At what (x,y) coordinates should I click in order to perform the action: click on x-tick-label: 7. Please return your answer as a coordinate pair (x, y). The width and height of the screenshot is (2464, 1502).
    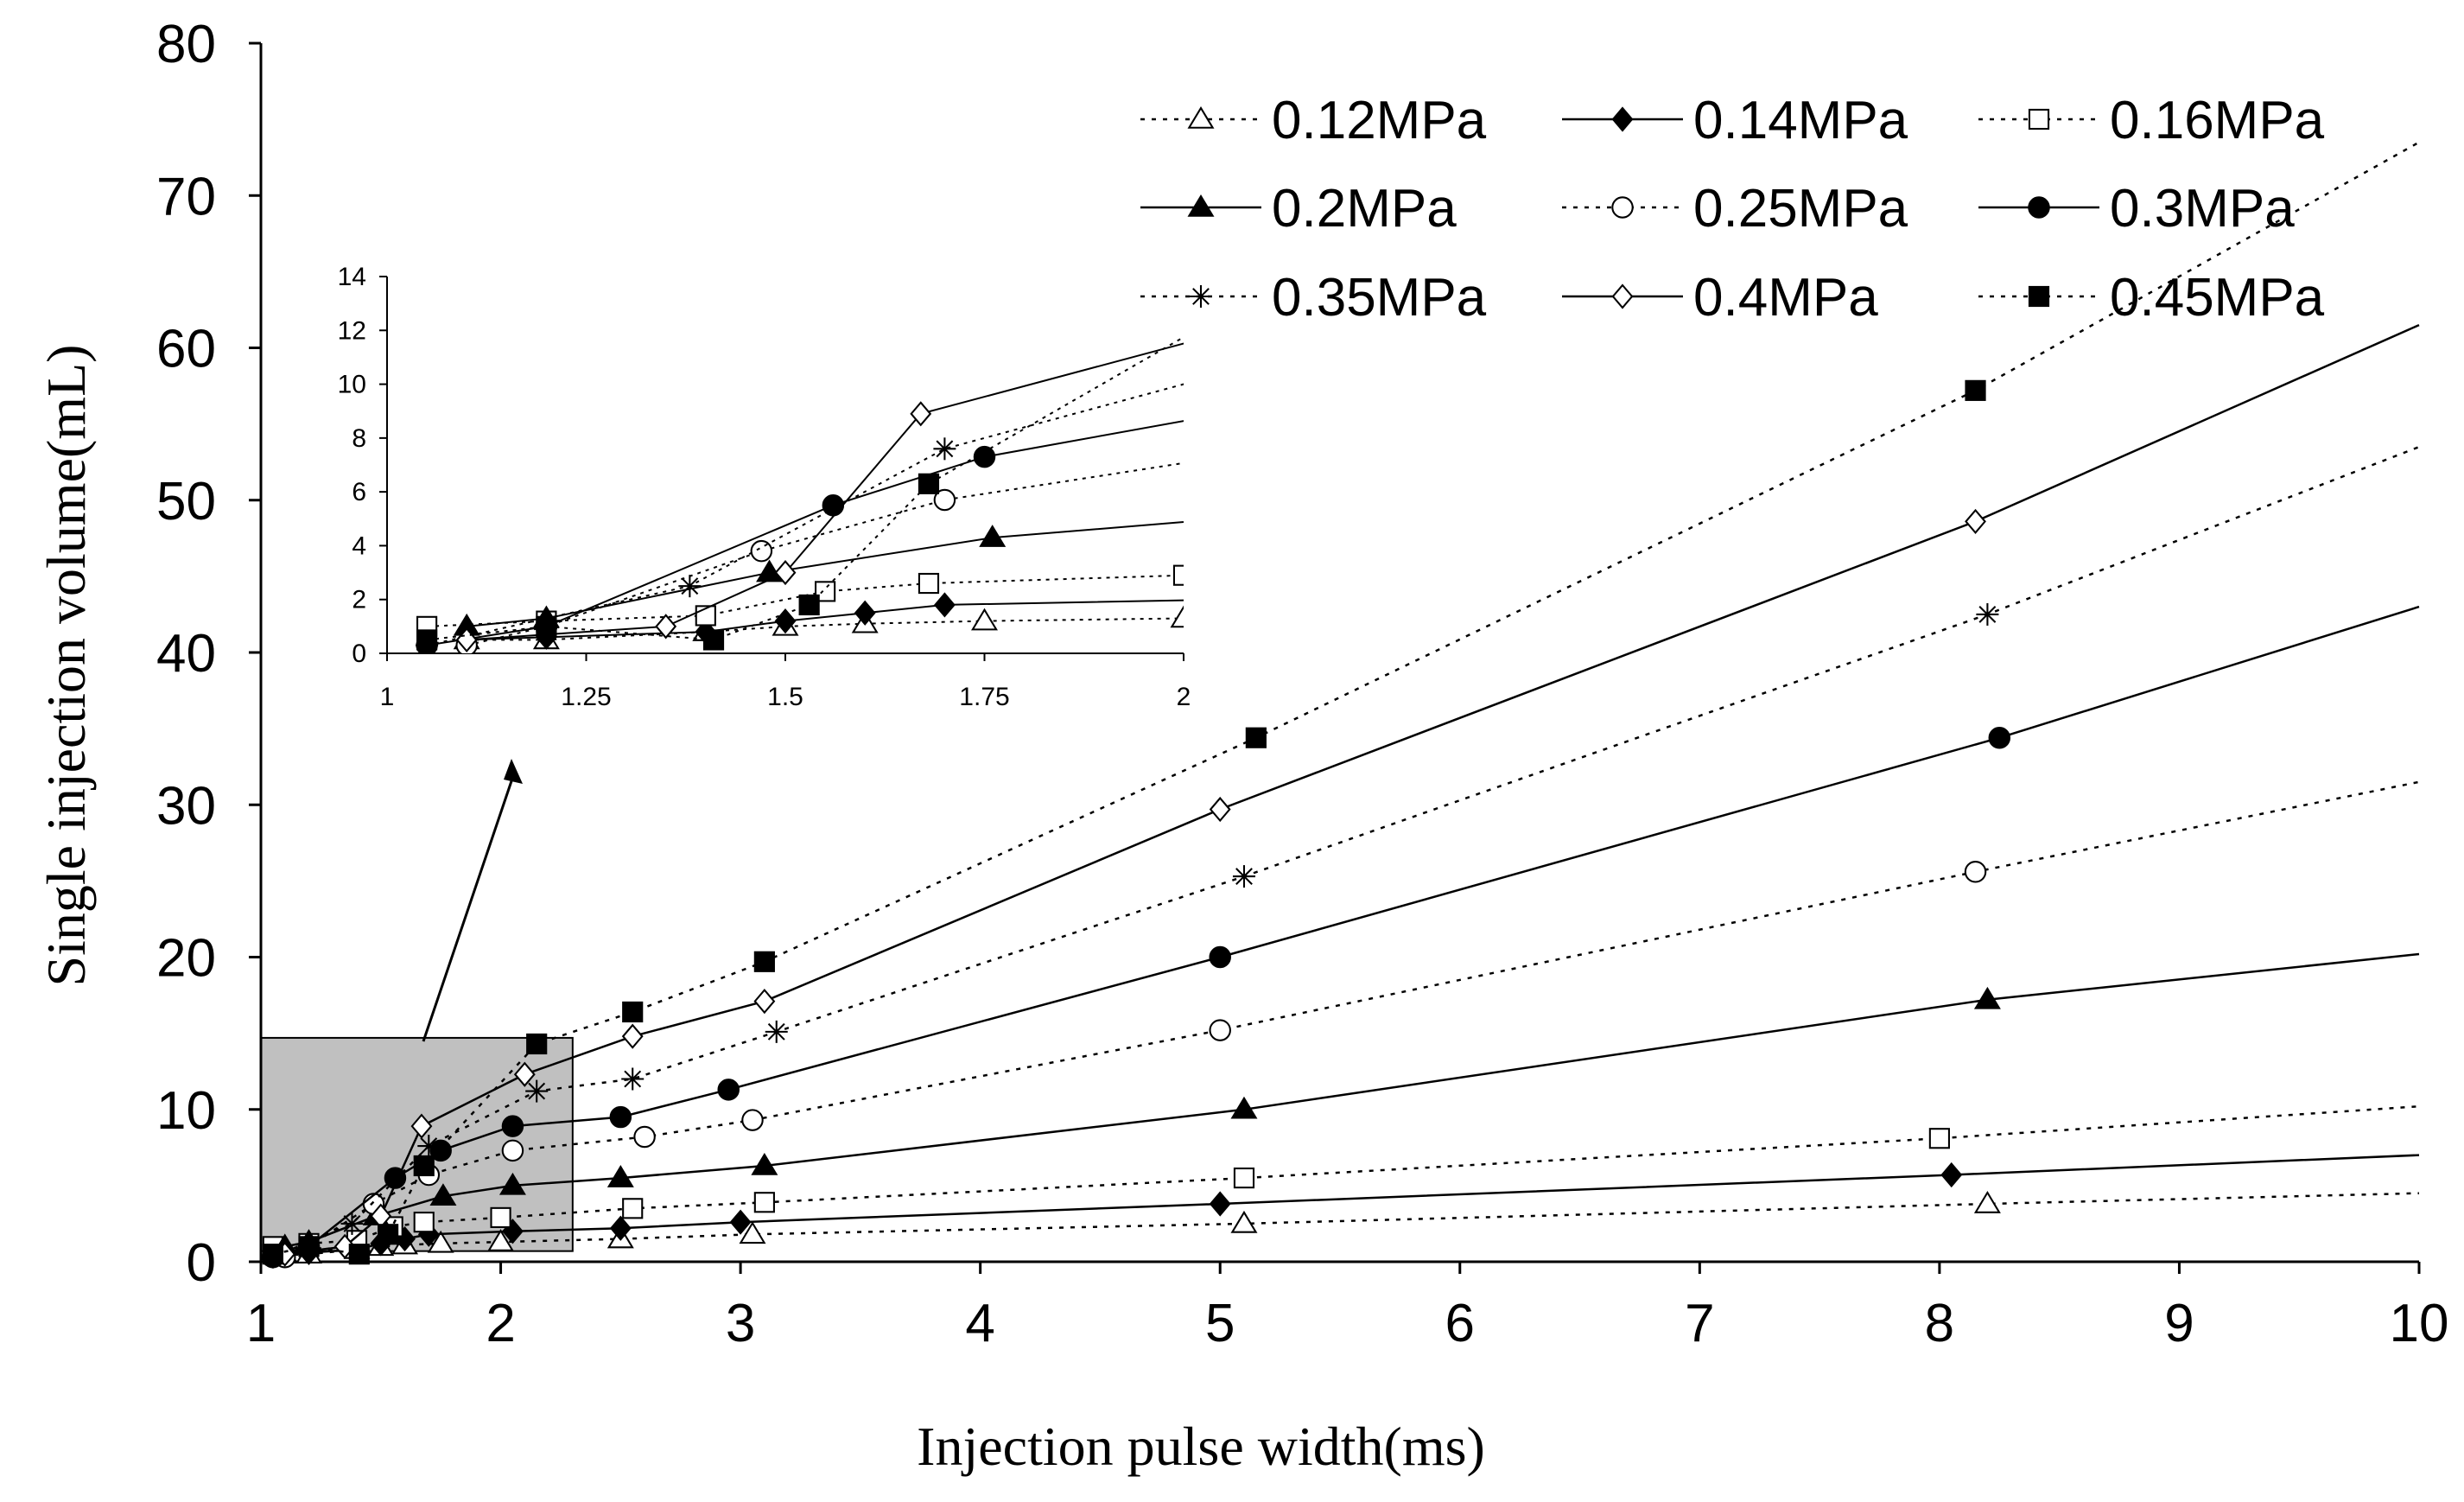
    Looking at the image, I should click on (1699, 1323).